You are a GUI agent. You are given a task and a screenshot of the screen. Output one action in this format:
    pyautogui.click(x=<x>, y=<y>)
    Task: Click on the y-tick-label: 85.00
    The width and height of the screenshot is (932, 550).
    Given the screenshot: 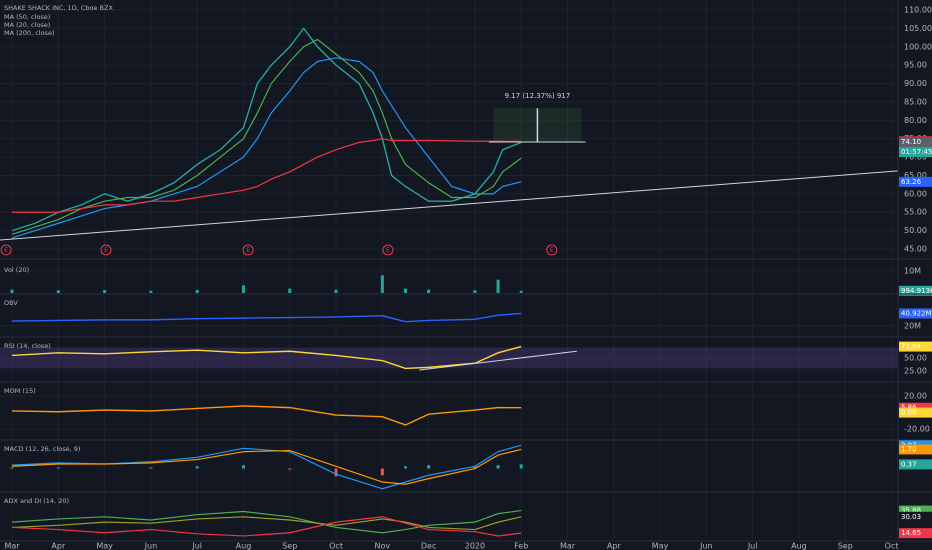 What is the action you would take?
    pyautogui.click(x=915, y=101)
    